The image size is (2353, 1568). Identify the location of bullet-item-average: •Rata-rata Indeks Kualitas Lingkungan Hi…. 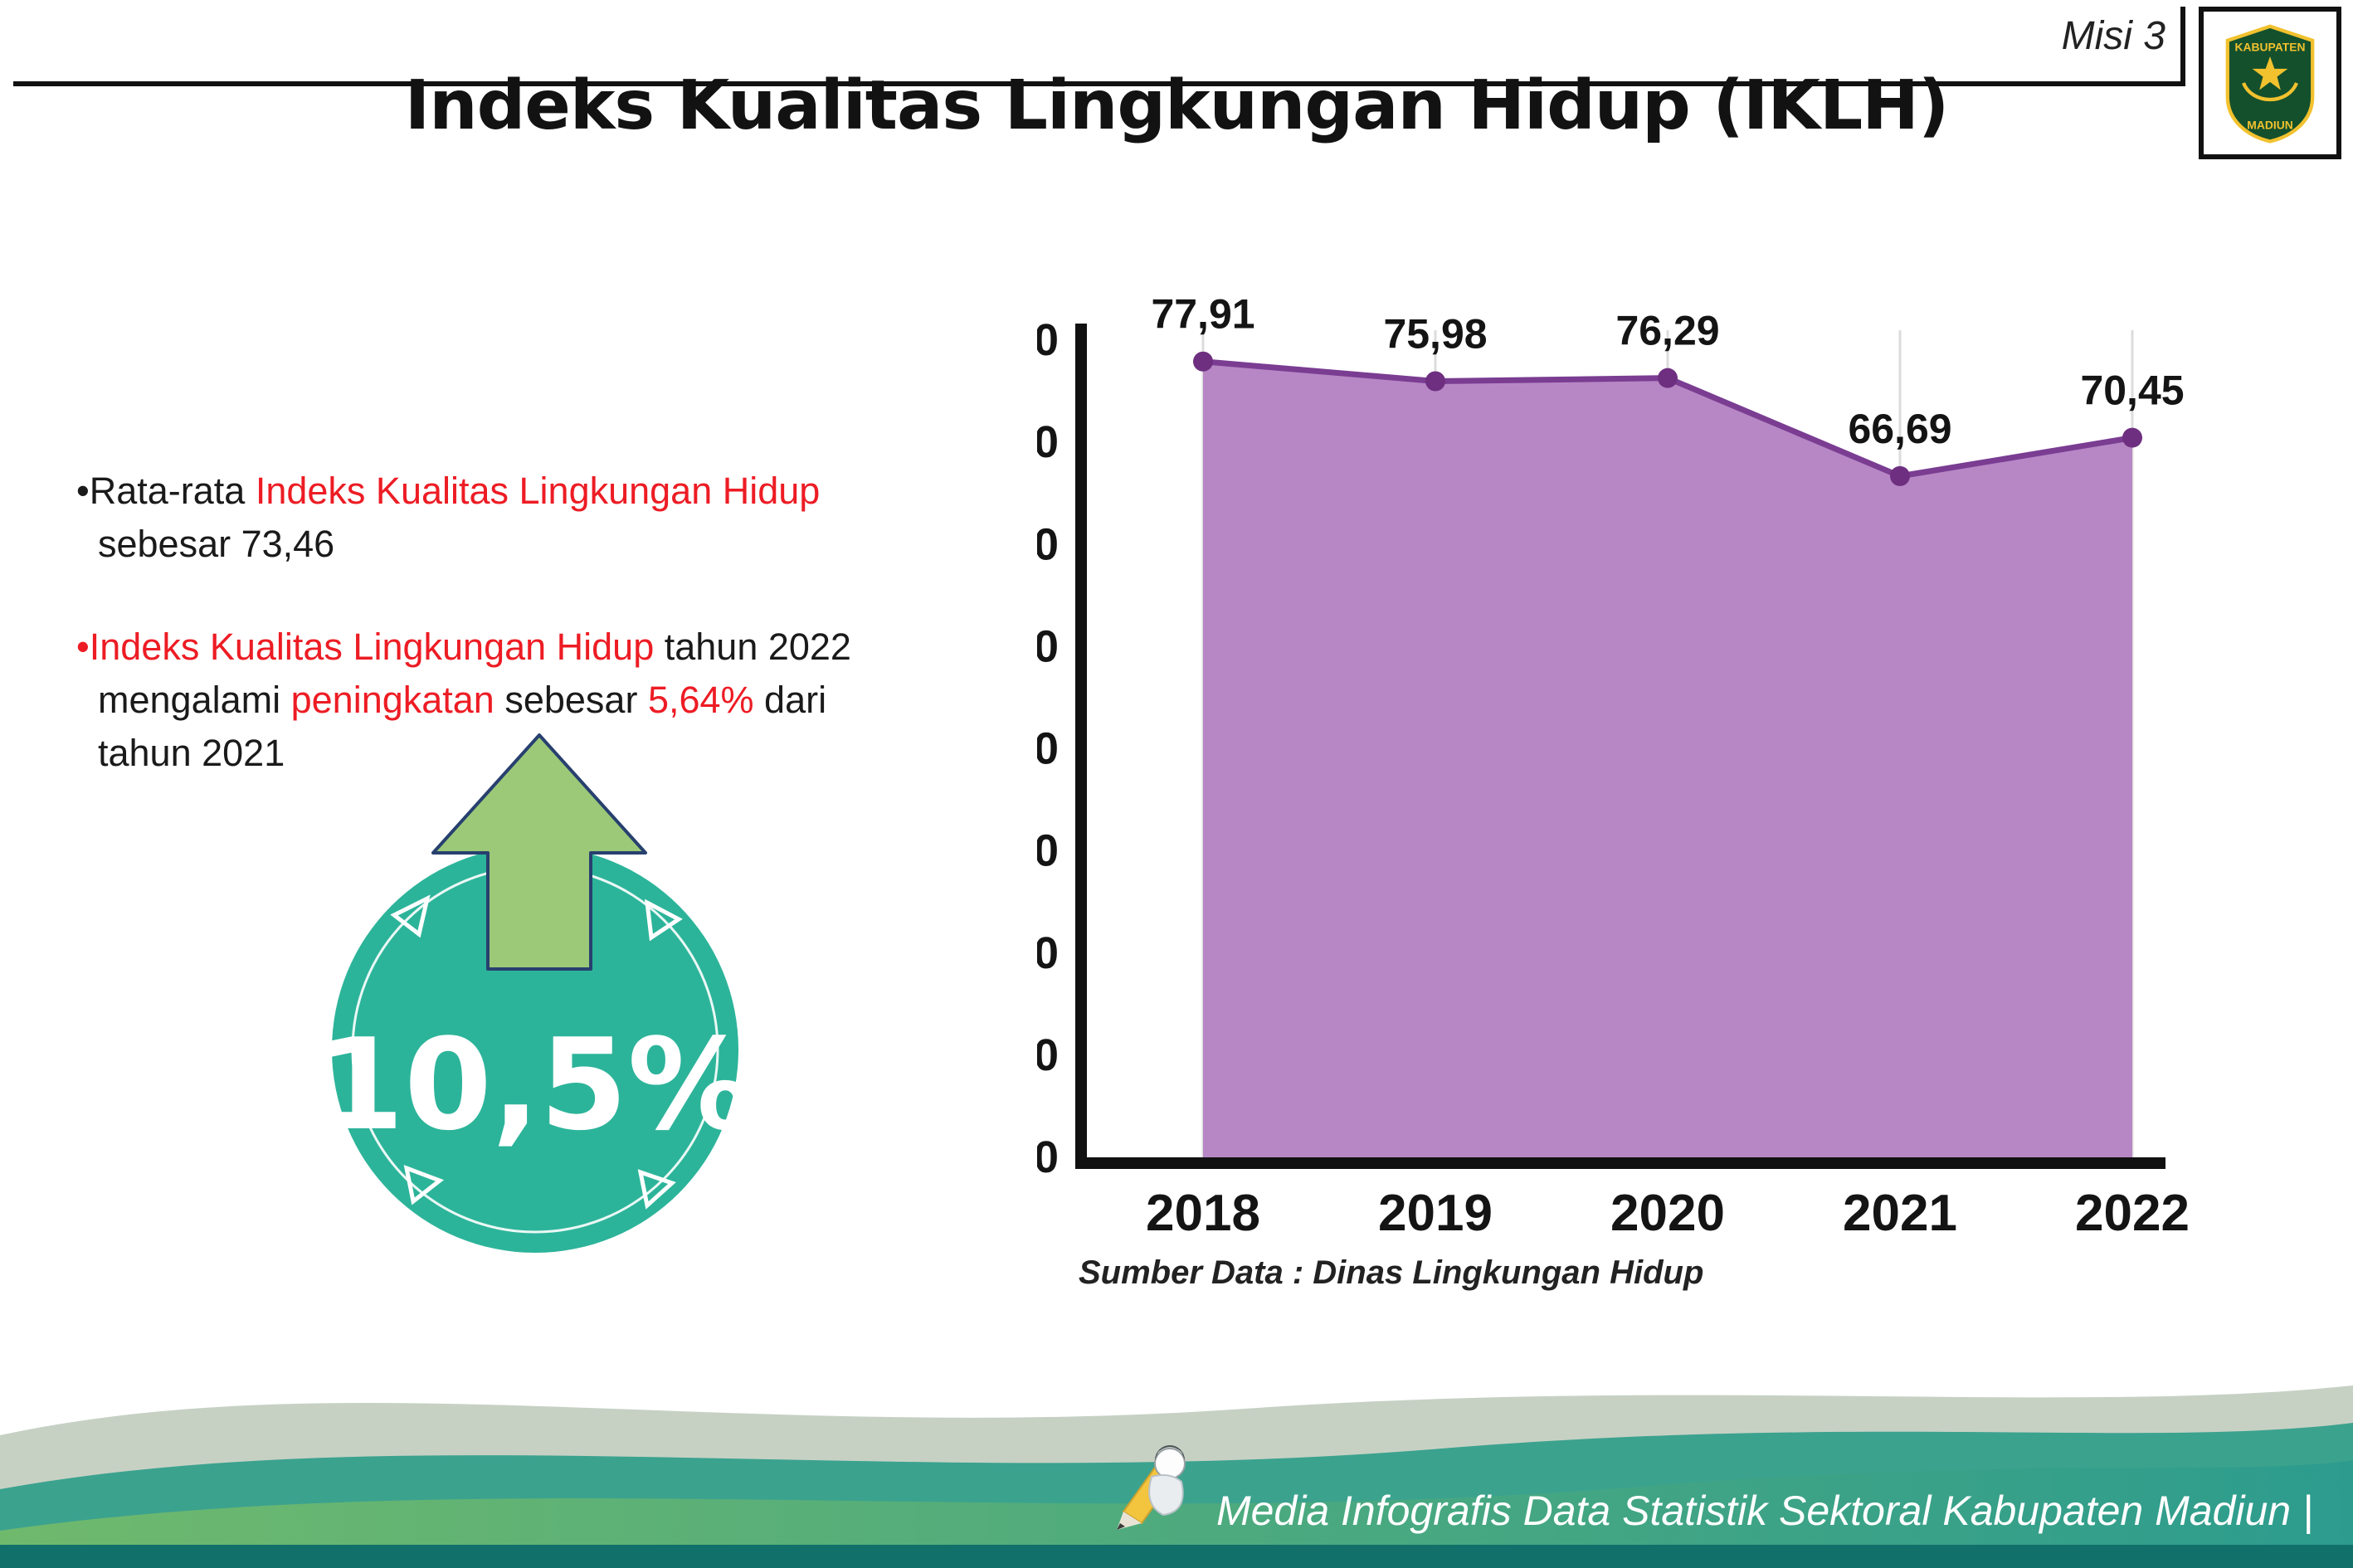
(520, 518).